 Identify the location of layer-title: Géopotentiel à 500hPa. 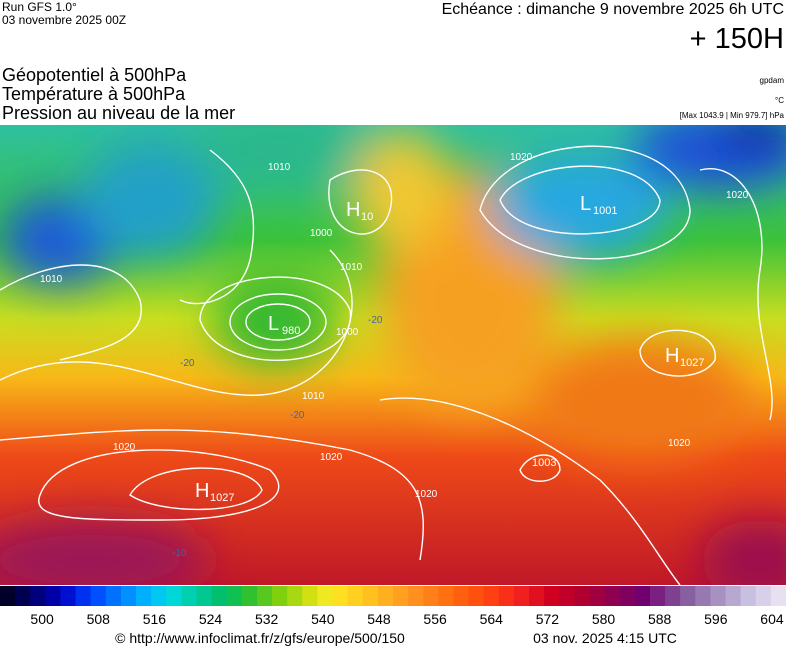
(94, 75).